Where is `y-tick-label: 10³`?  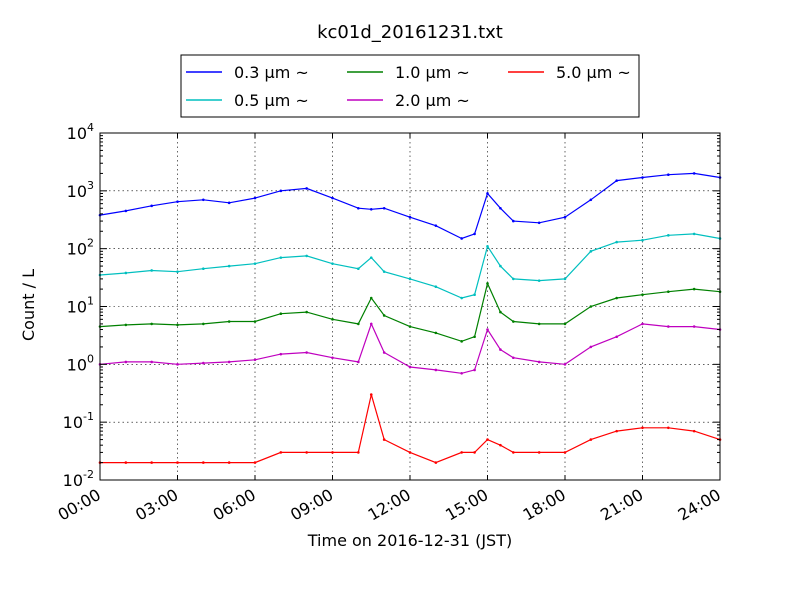
y-tick-label: 10³ is located at coordinates (80, 190).